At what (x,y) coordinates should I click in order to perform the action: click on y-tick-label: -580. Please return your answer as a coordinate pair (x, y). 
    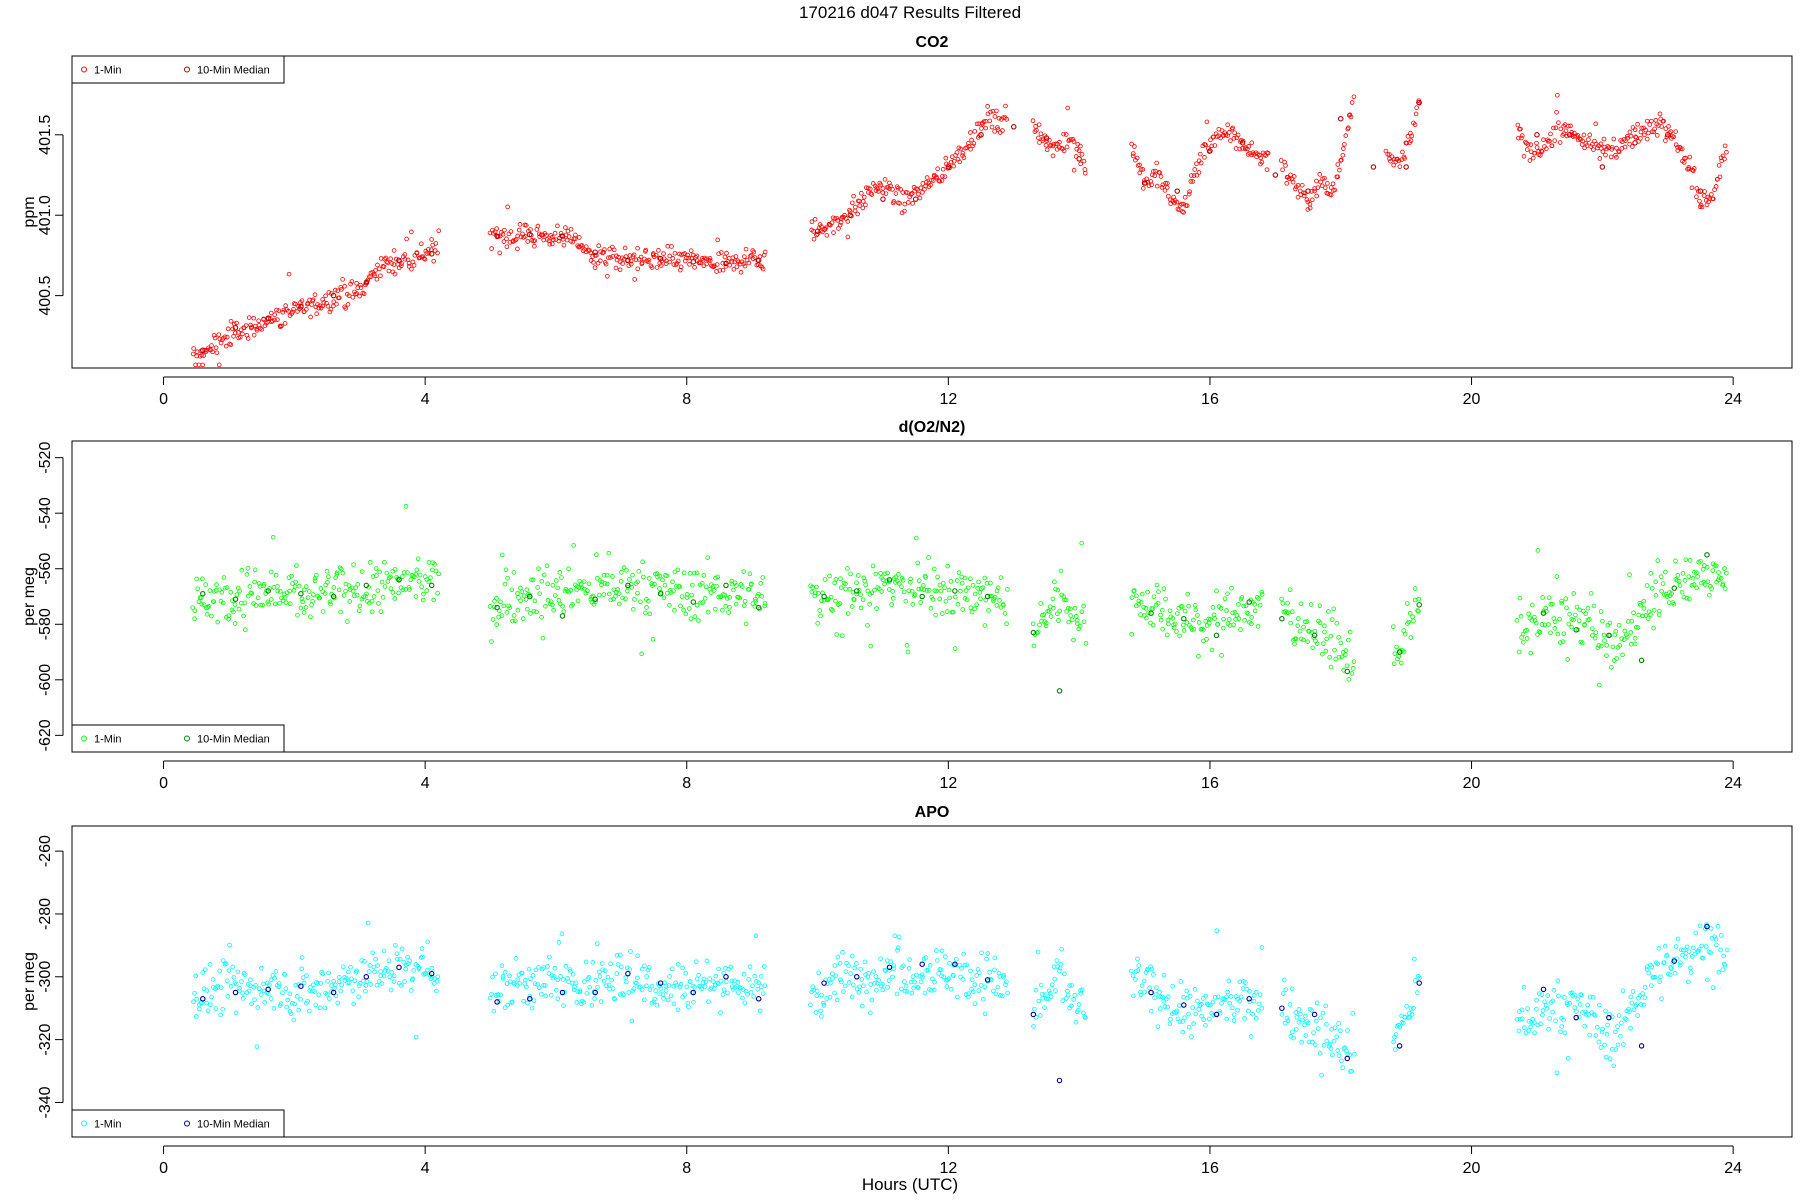
    Looking at the image, I should click on (45, 624).